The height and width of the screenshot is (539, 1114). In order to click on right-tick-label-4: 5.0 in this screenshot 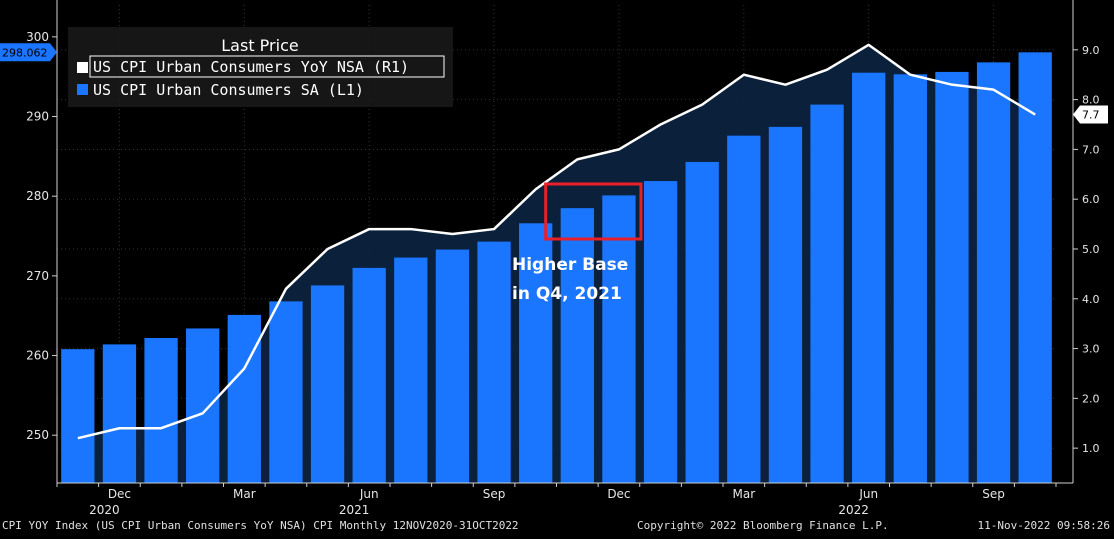, I will do `click(1091, 249)`.